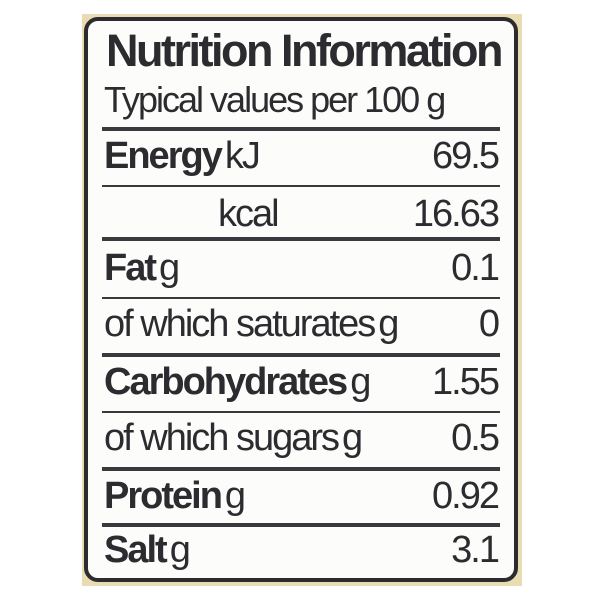 This screenshot has height=600, width=600. I want to click on nutrient-name: of which saturates, so click(240, 324).